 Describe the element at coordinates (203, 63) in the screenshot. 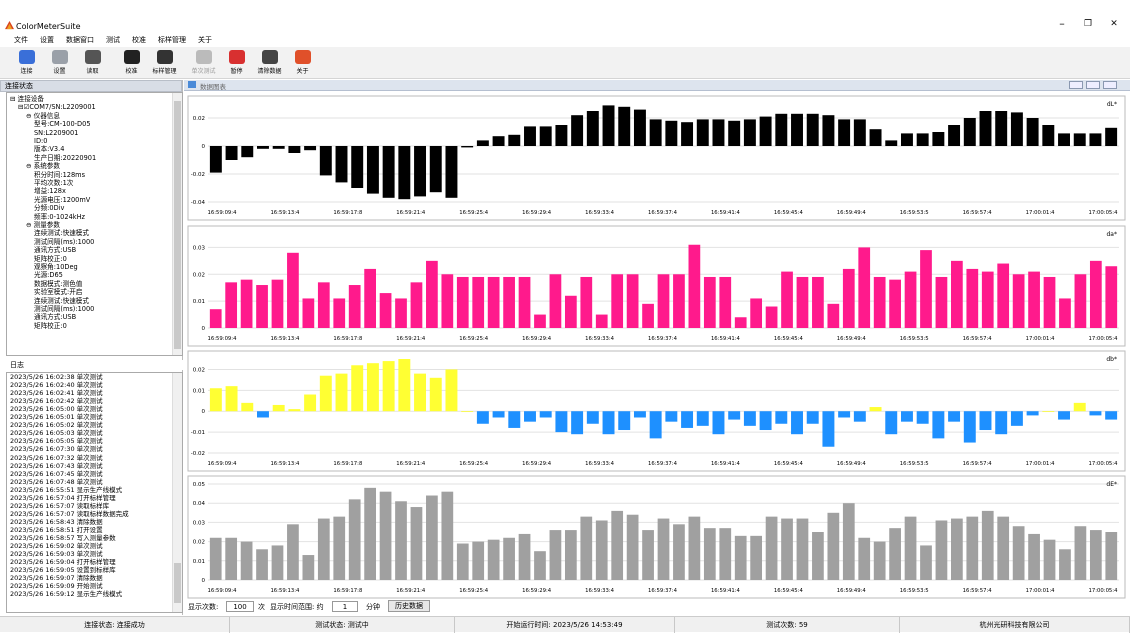

I see `toolbar-button-5: 单次测试` at that location.